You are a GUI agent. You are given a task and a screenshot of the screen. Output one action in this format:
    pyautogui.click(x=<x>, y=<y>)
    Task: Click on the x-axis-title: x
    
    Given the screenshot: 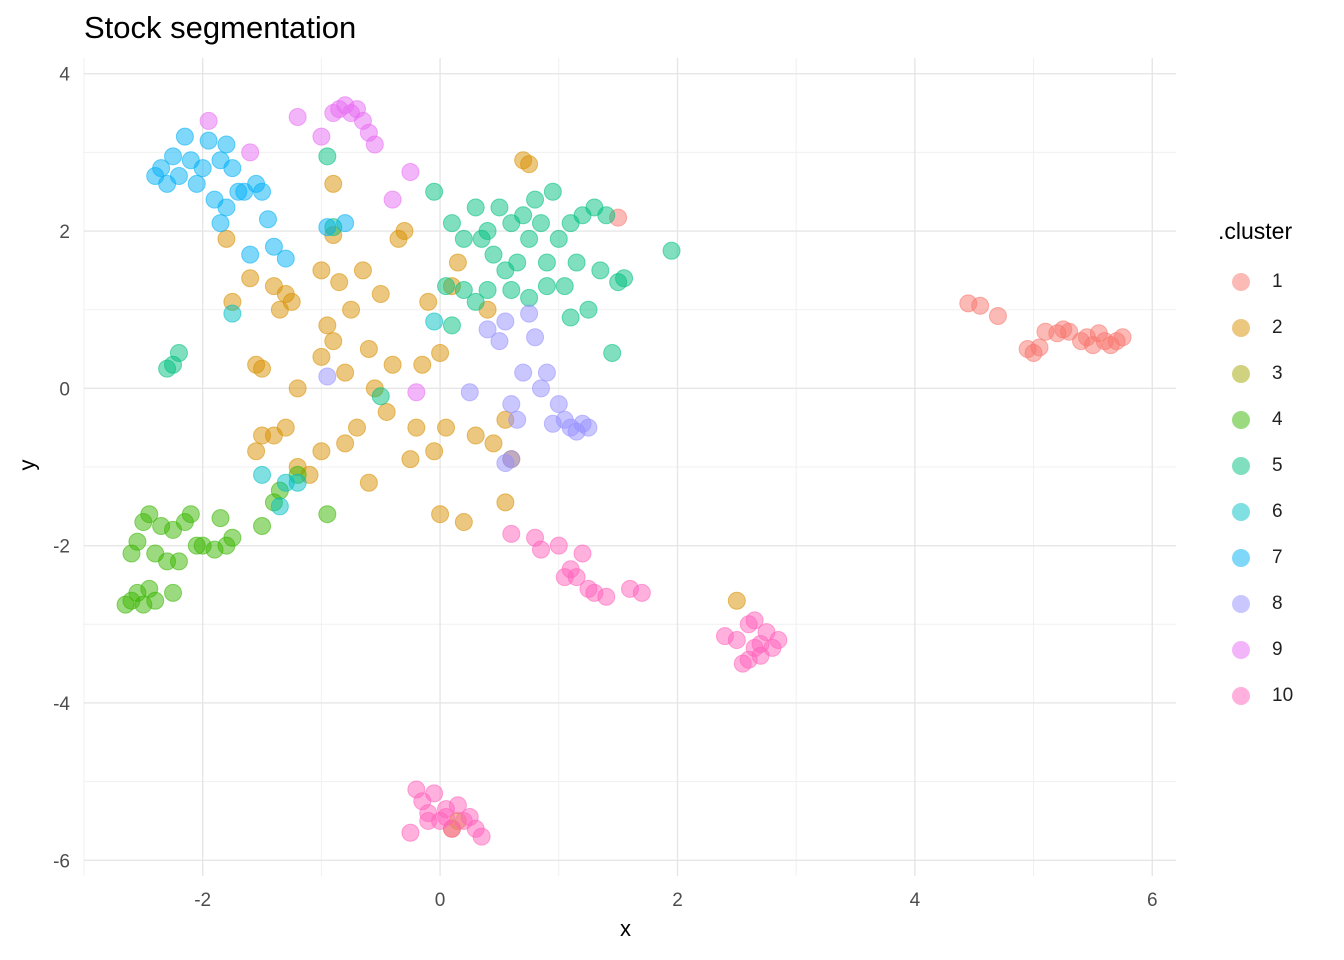 What is the action you would take?
    pyautogui.click(x=625, y=928)
    